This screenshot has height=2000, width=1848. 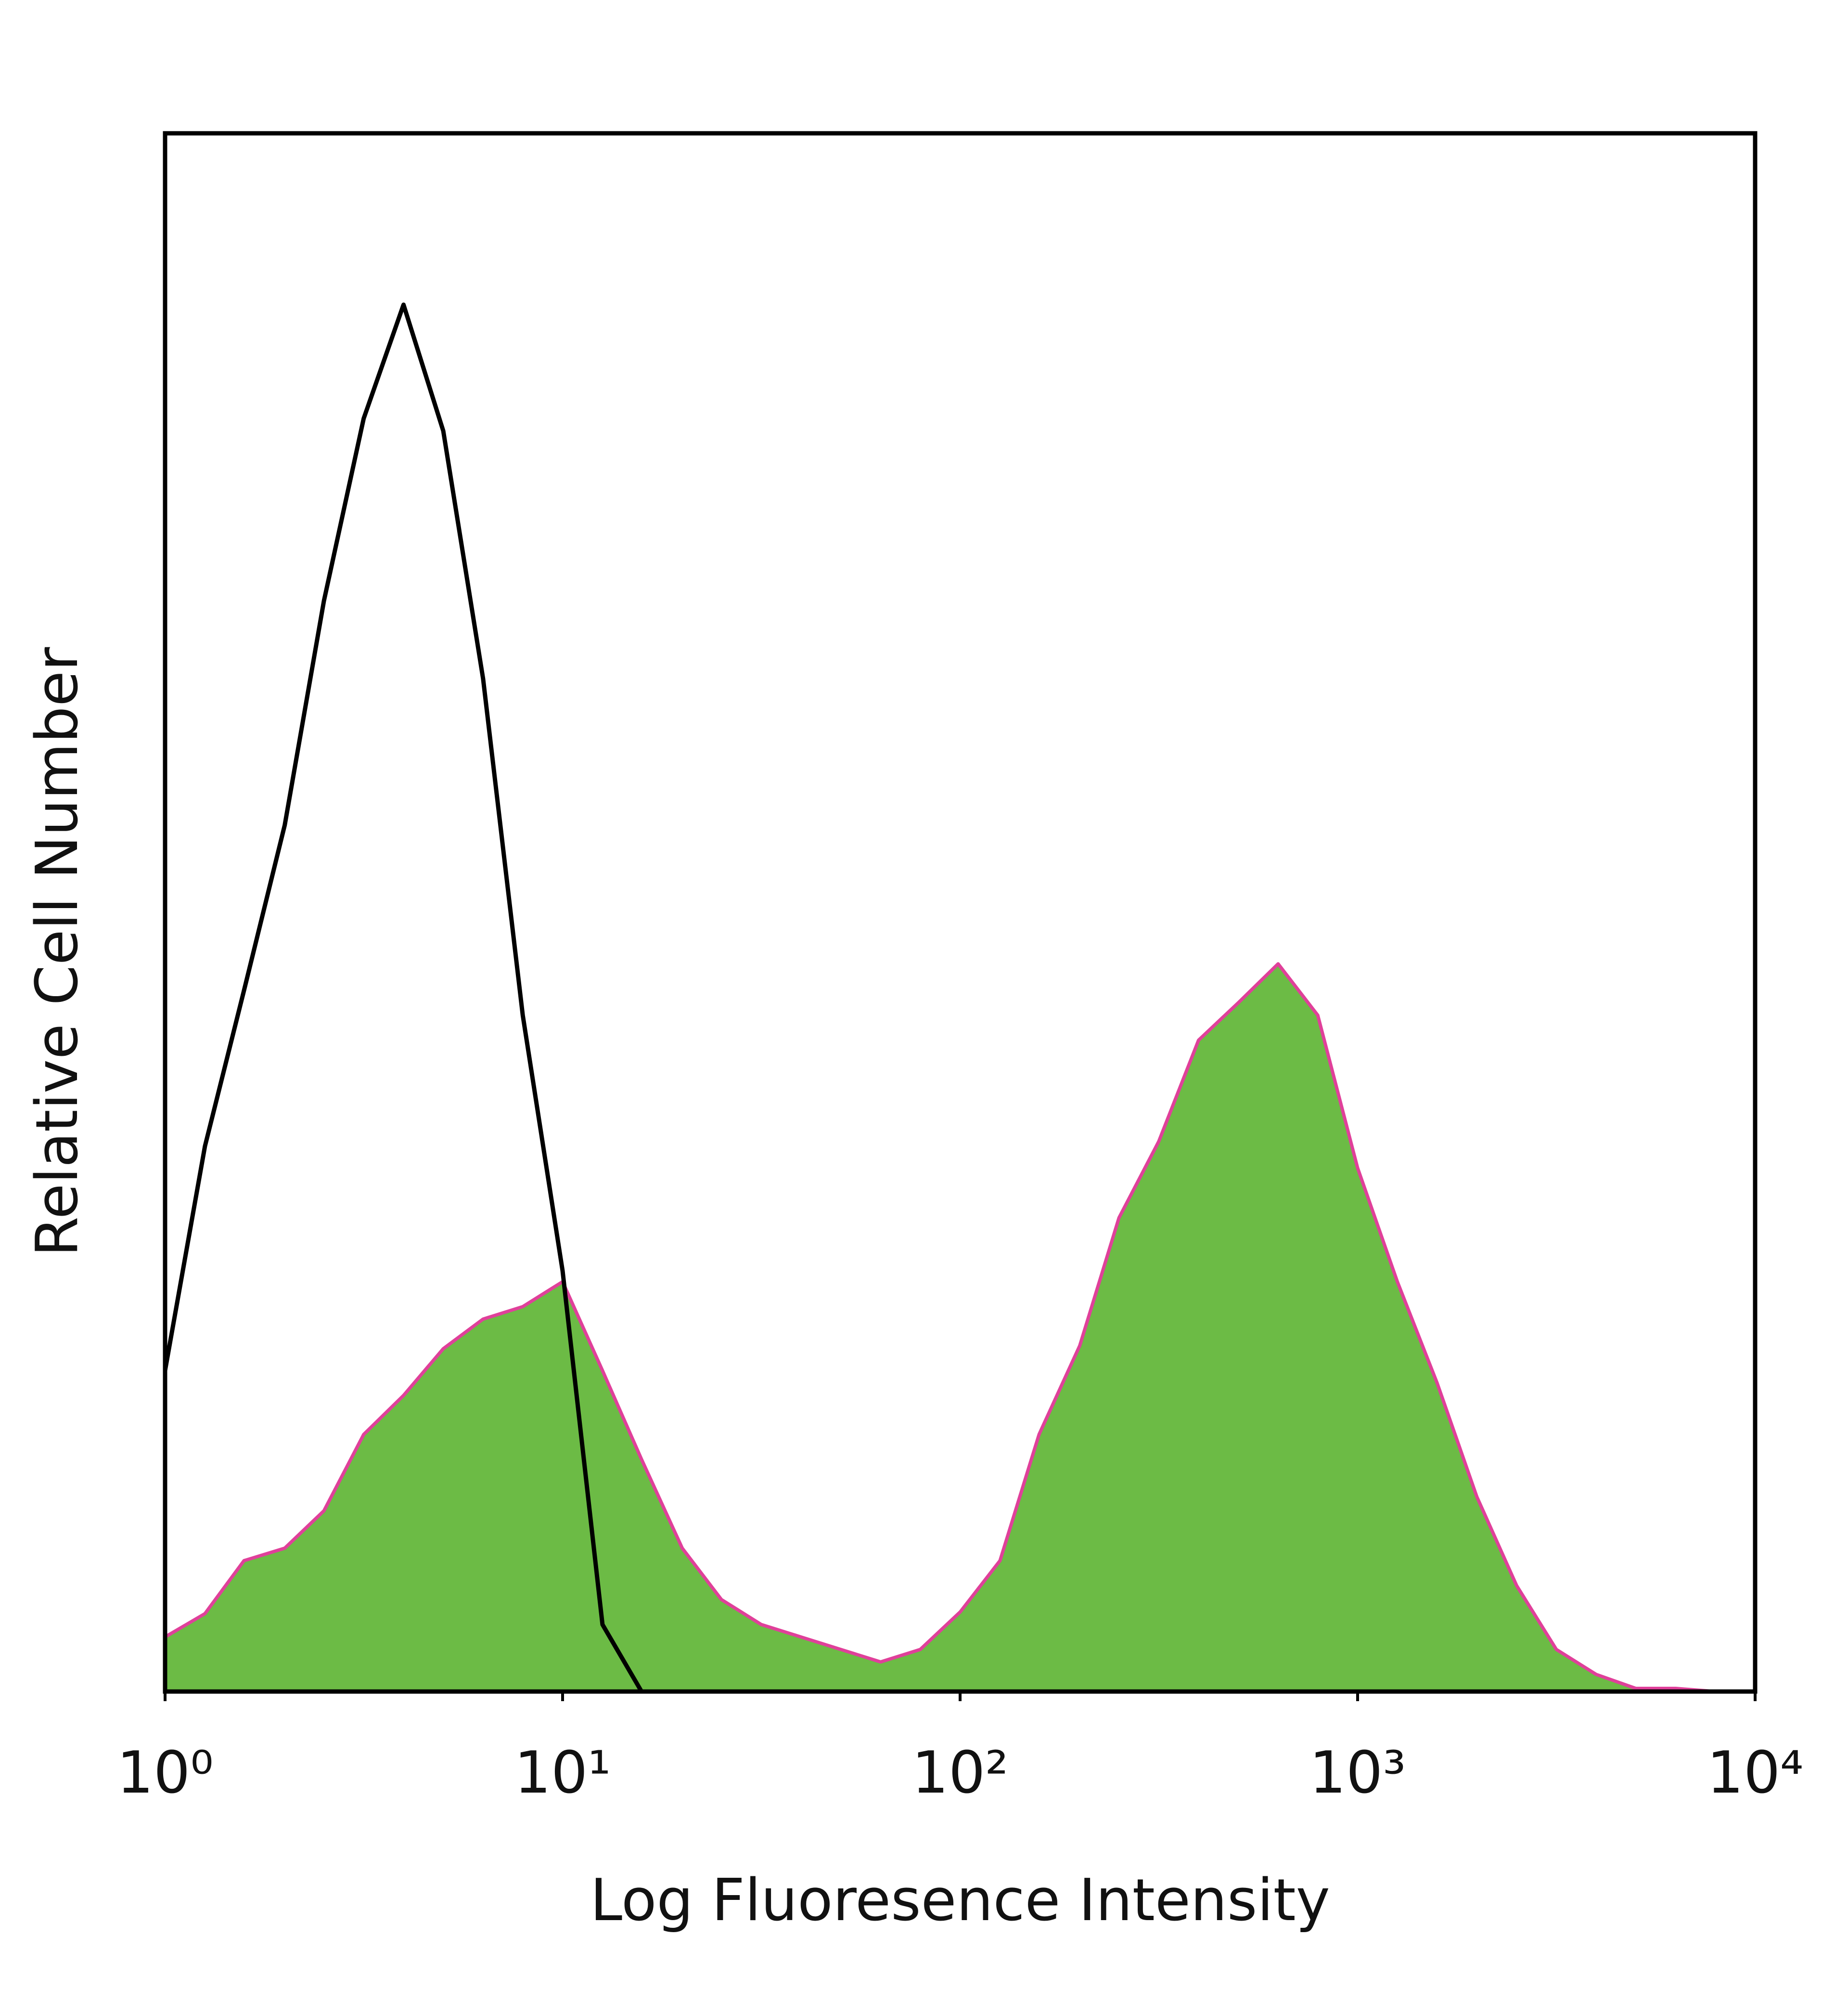 I want to click on x-tick-label: 10¹, so click(x=562, y=1773).